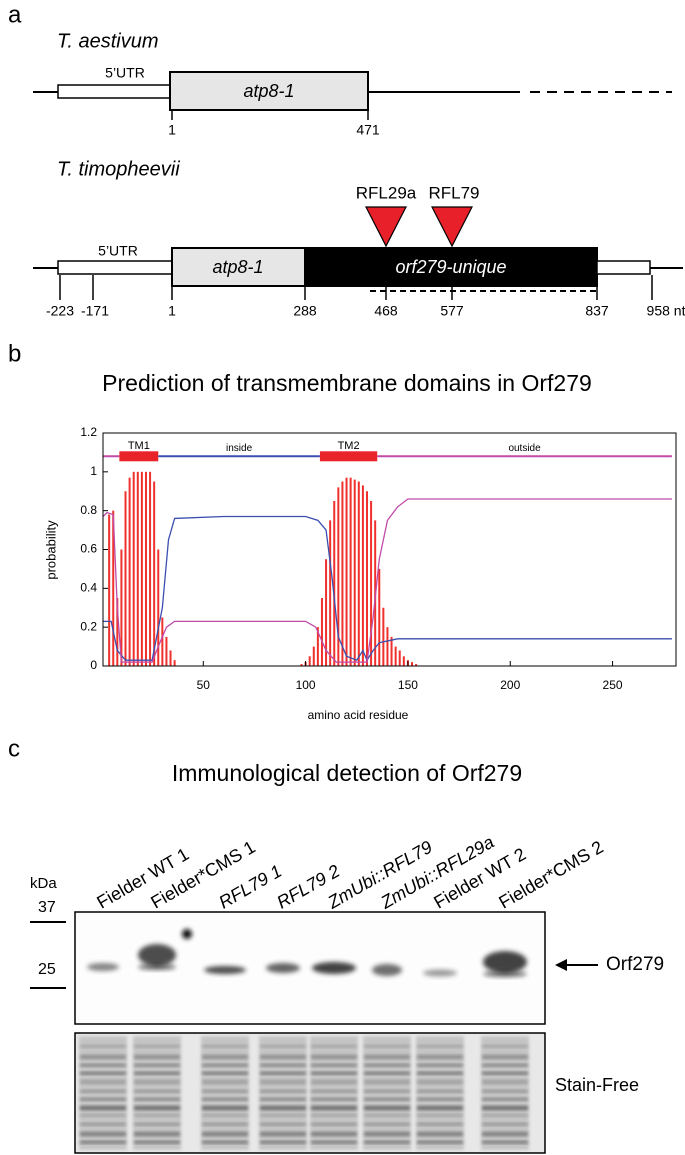 This screenshot has height=1155, width=685. I want to click on panel-label: a, so click(15, 14).